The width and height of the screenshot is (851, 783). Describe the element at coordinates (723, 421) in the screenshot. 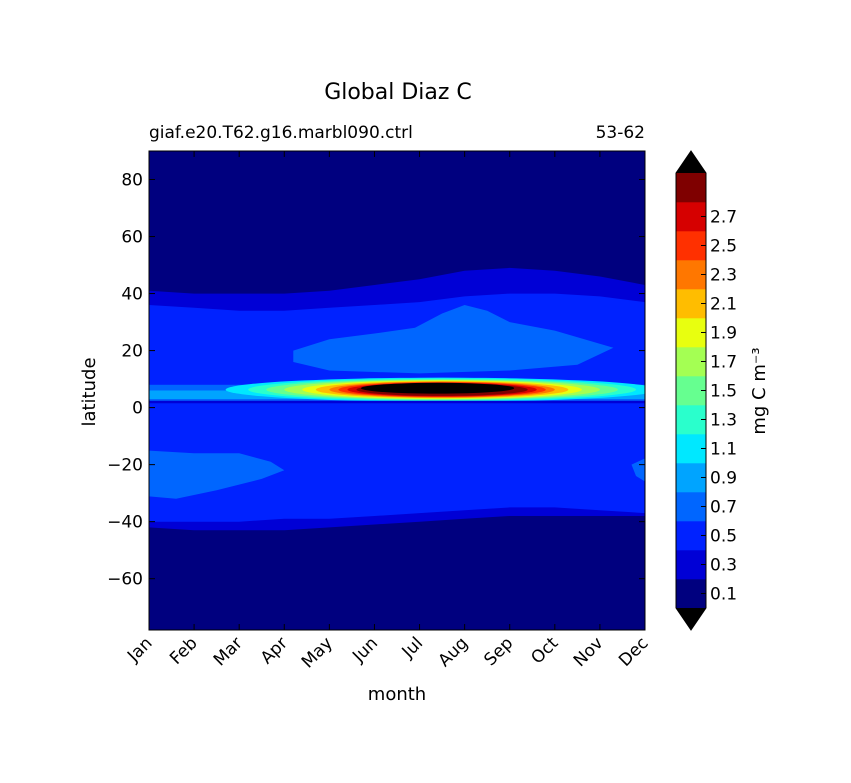

I see `colorbar-tick-label: 1.3` at that location.